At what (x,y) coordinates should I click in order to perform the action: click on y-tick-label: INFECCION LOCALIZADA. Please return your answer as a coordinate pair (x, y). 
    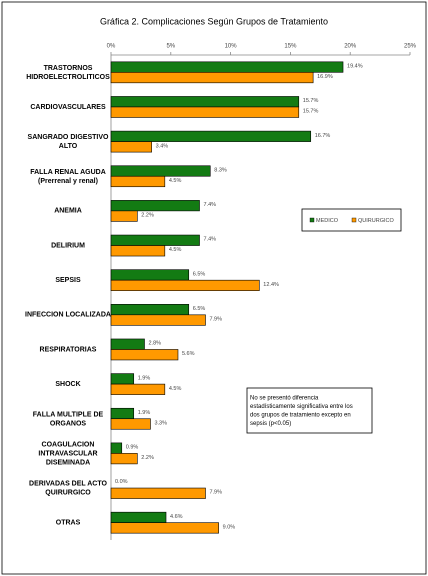
    Looking at the image, I should click on (68, 315).